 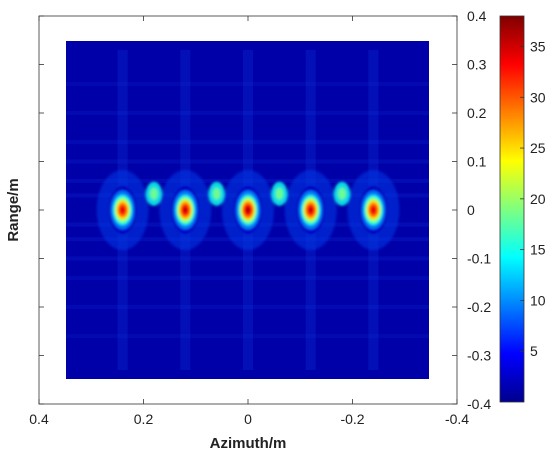 What do you see at coordinates (479, 356) in the screenshot?
I see `y-tick-label: -0.3` at bounding box center [479, 356].